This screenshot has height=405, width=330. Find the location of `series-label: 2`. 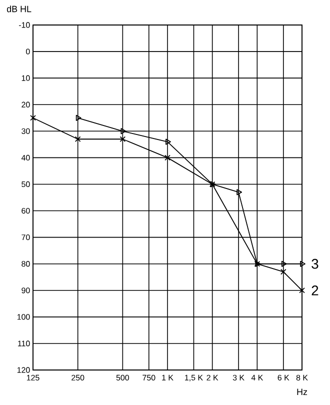

series-label: 2 is located at coordinates (315, 291).